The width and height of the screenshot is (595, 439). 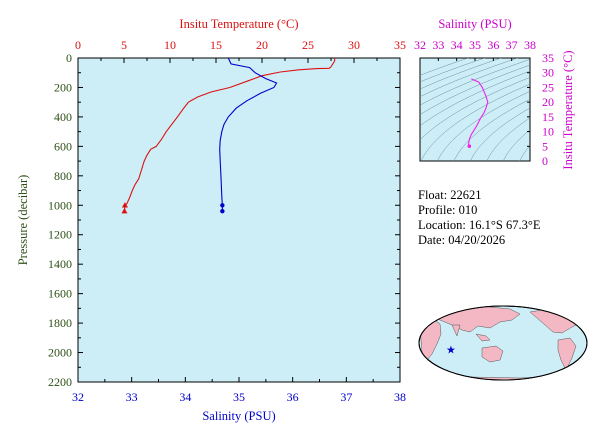 I want to click on ts-temperature-tick-label: 10, so click(x=548, y=132).